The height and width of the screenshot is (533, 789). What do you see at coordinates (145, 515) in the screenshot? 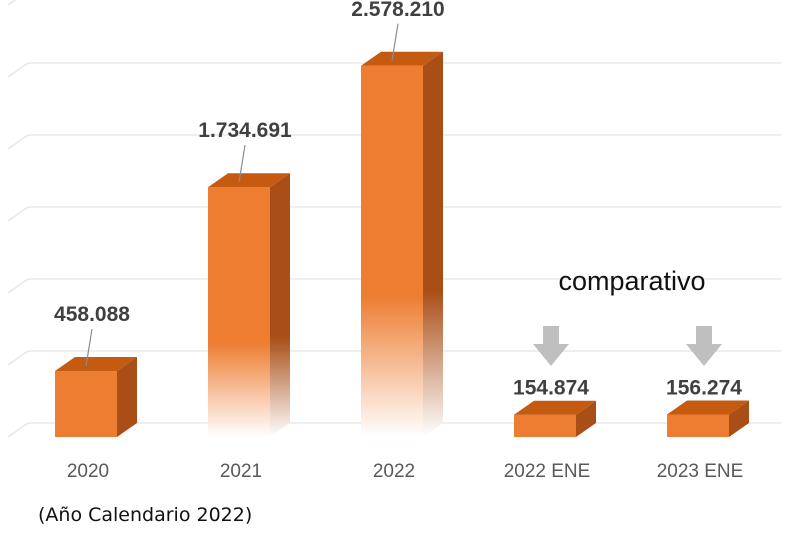
I see `footnote: (Año Calendario 2022)` at bounding box center [145, 515].